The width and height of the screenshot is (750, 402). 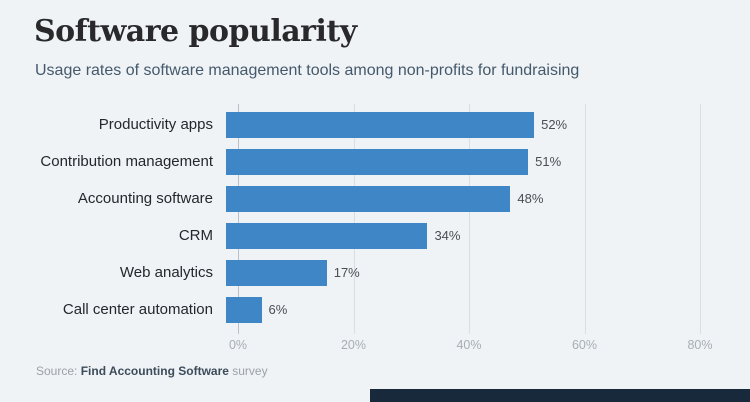 I want to click on chart-row: CRM 34%, so click(x=350, y=235).